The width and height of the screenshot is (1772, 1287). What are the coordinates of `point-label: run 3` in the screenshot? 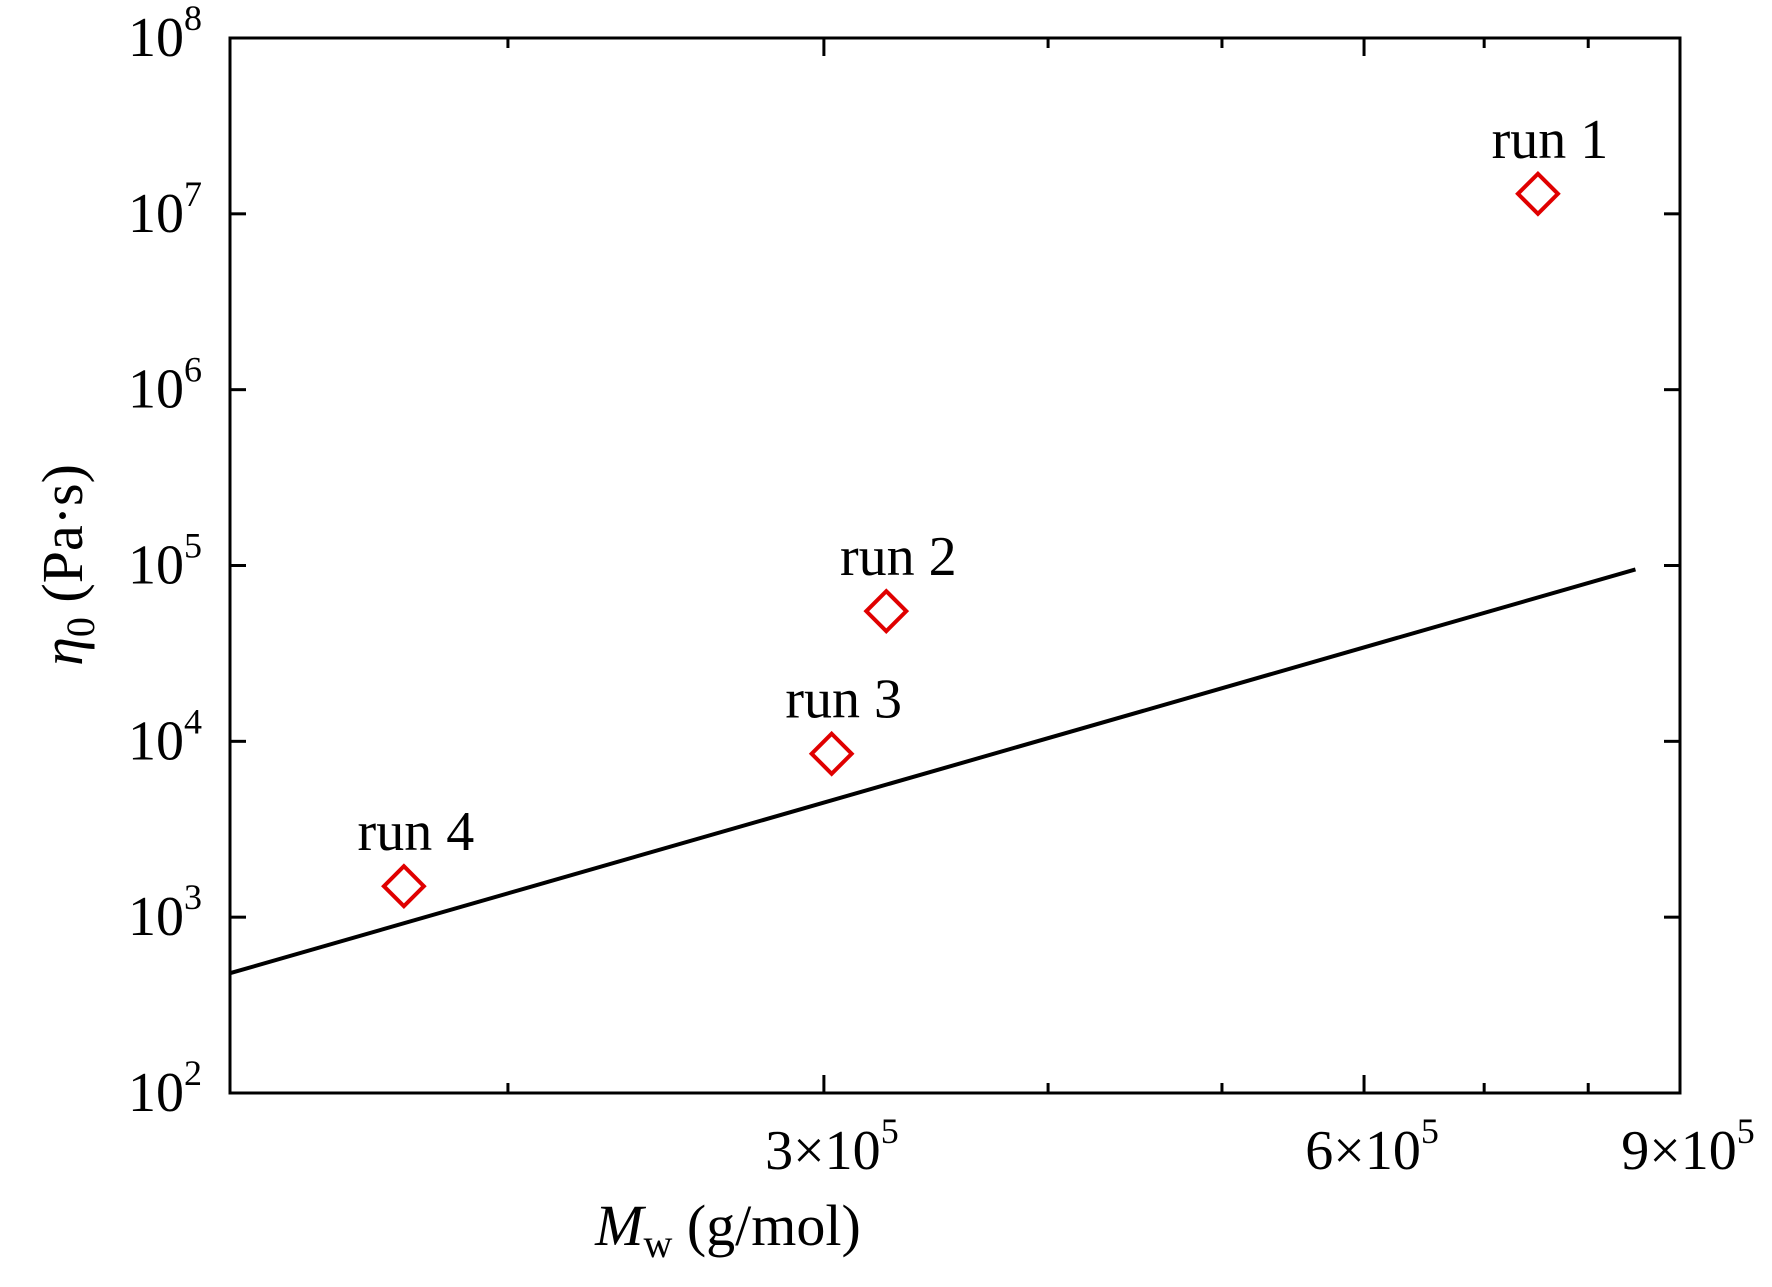 It's located at (843, 700).